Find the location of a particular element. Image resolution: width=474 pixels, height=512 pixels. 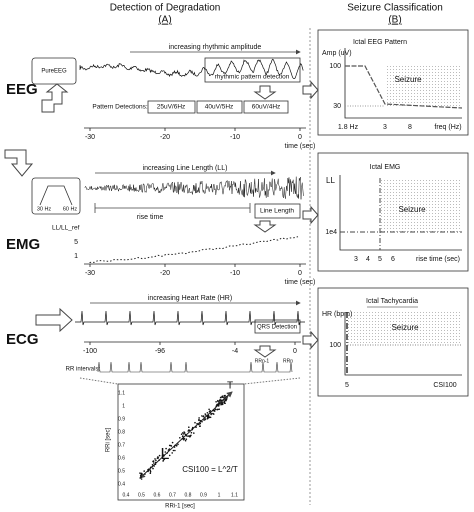

tick-label: -20 is located at coordinates (165, 273).